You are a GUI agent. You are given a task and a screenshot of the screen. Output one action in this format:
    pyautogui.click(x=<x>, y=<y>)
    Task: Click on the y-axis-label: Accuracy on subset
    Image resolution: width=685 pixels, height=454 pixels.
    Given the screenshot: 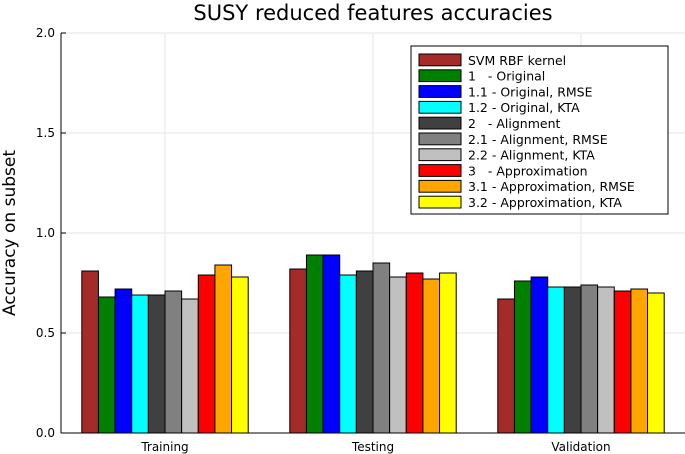 What is the action you would take?
    pyautogui.click(x=10, y=233)
    